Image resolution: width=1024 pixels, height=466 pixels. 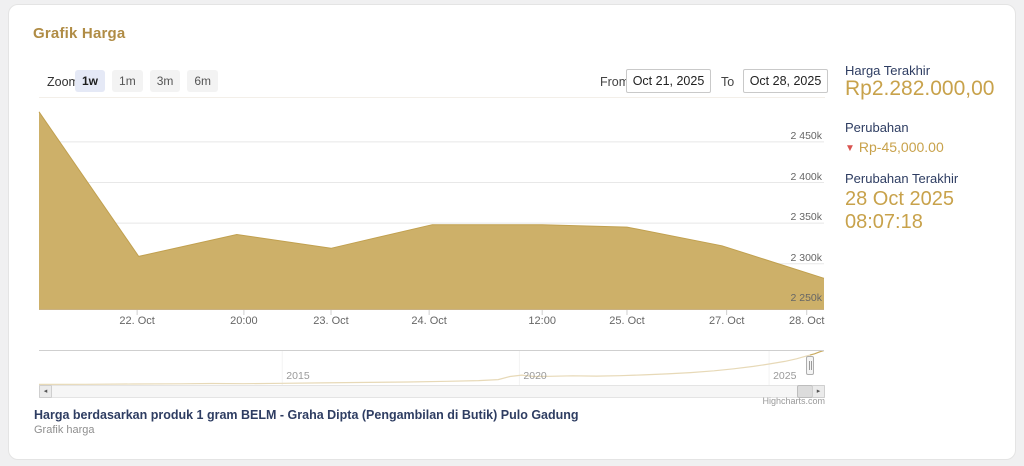 I want to click on zoom-1w-button: 1w, so click(x=90, y=81).